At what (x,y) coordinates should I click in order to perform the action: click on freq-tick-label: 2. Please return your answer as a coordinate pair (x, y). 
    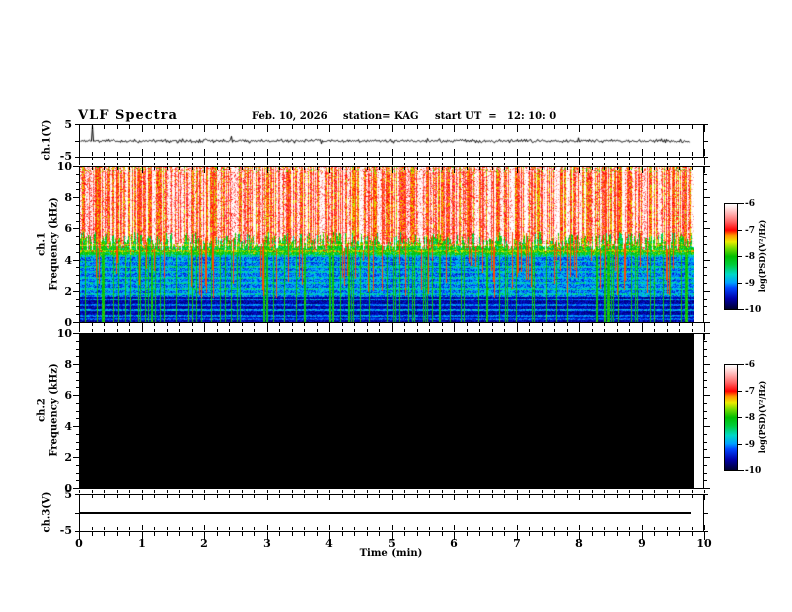
    Looking at the image, I should click on (68, 457).